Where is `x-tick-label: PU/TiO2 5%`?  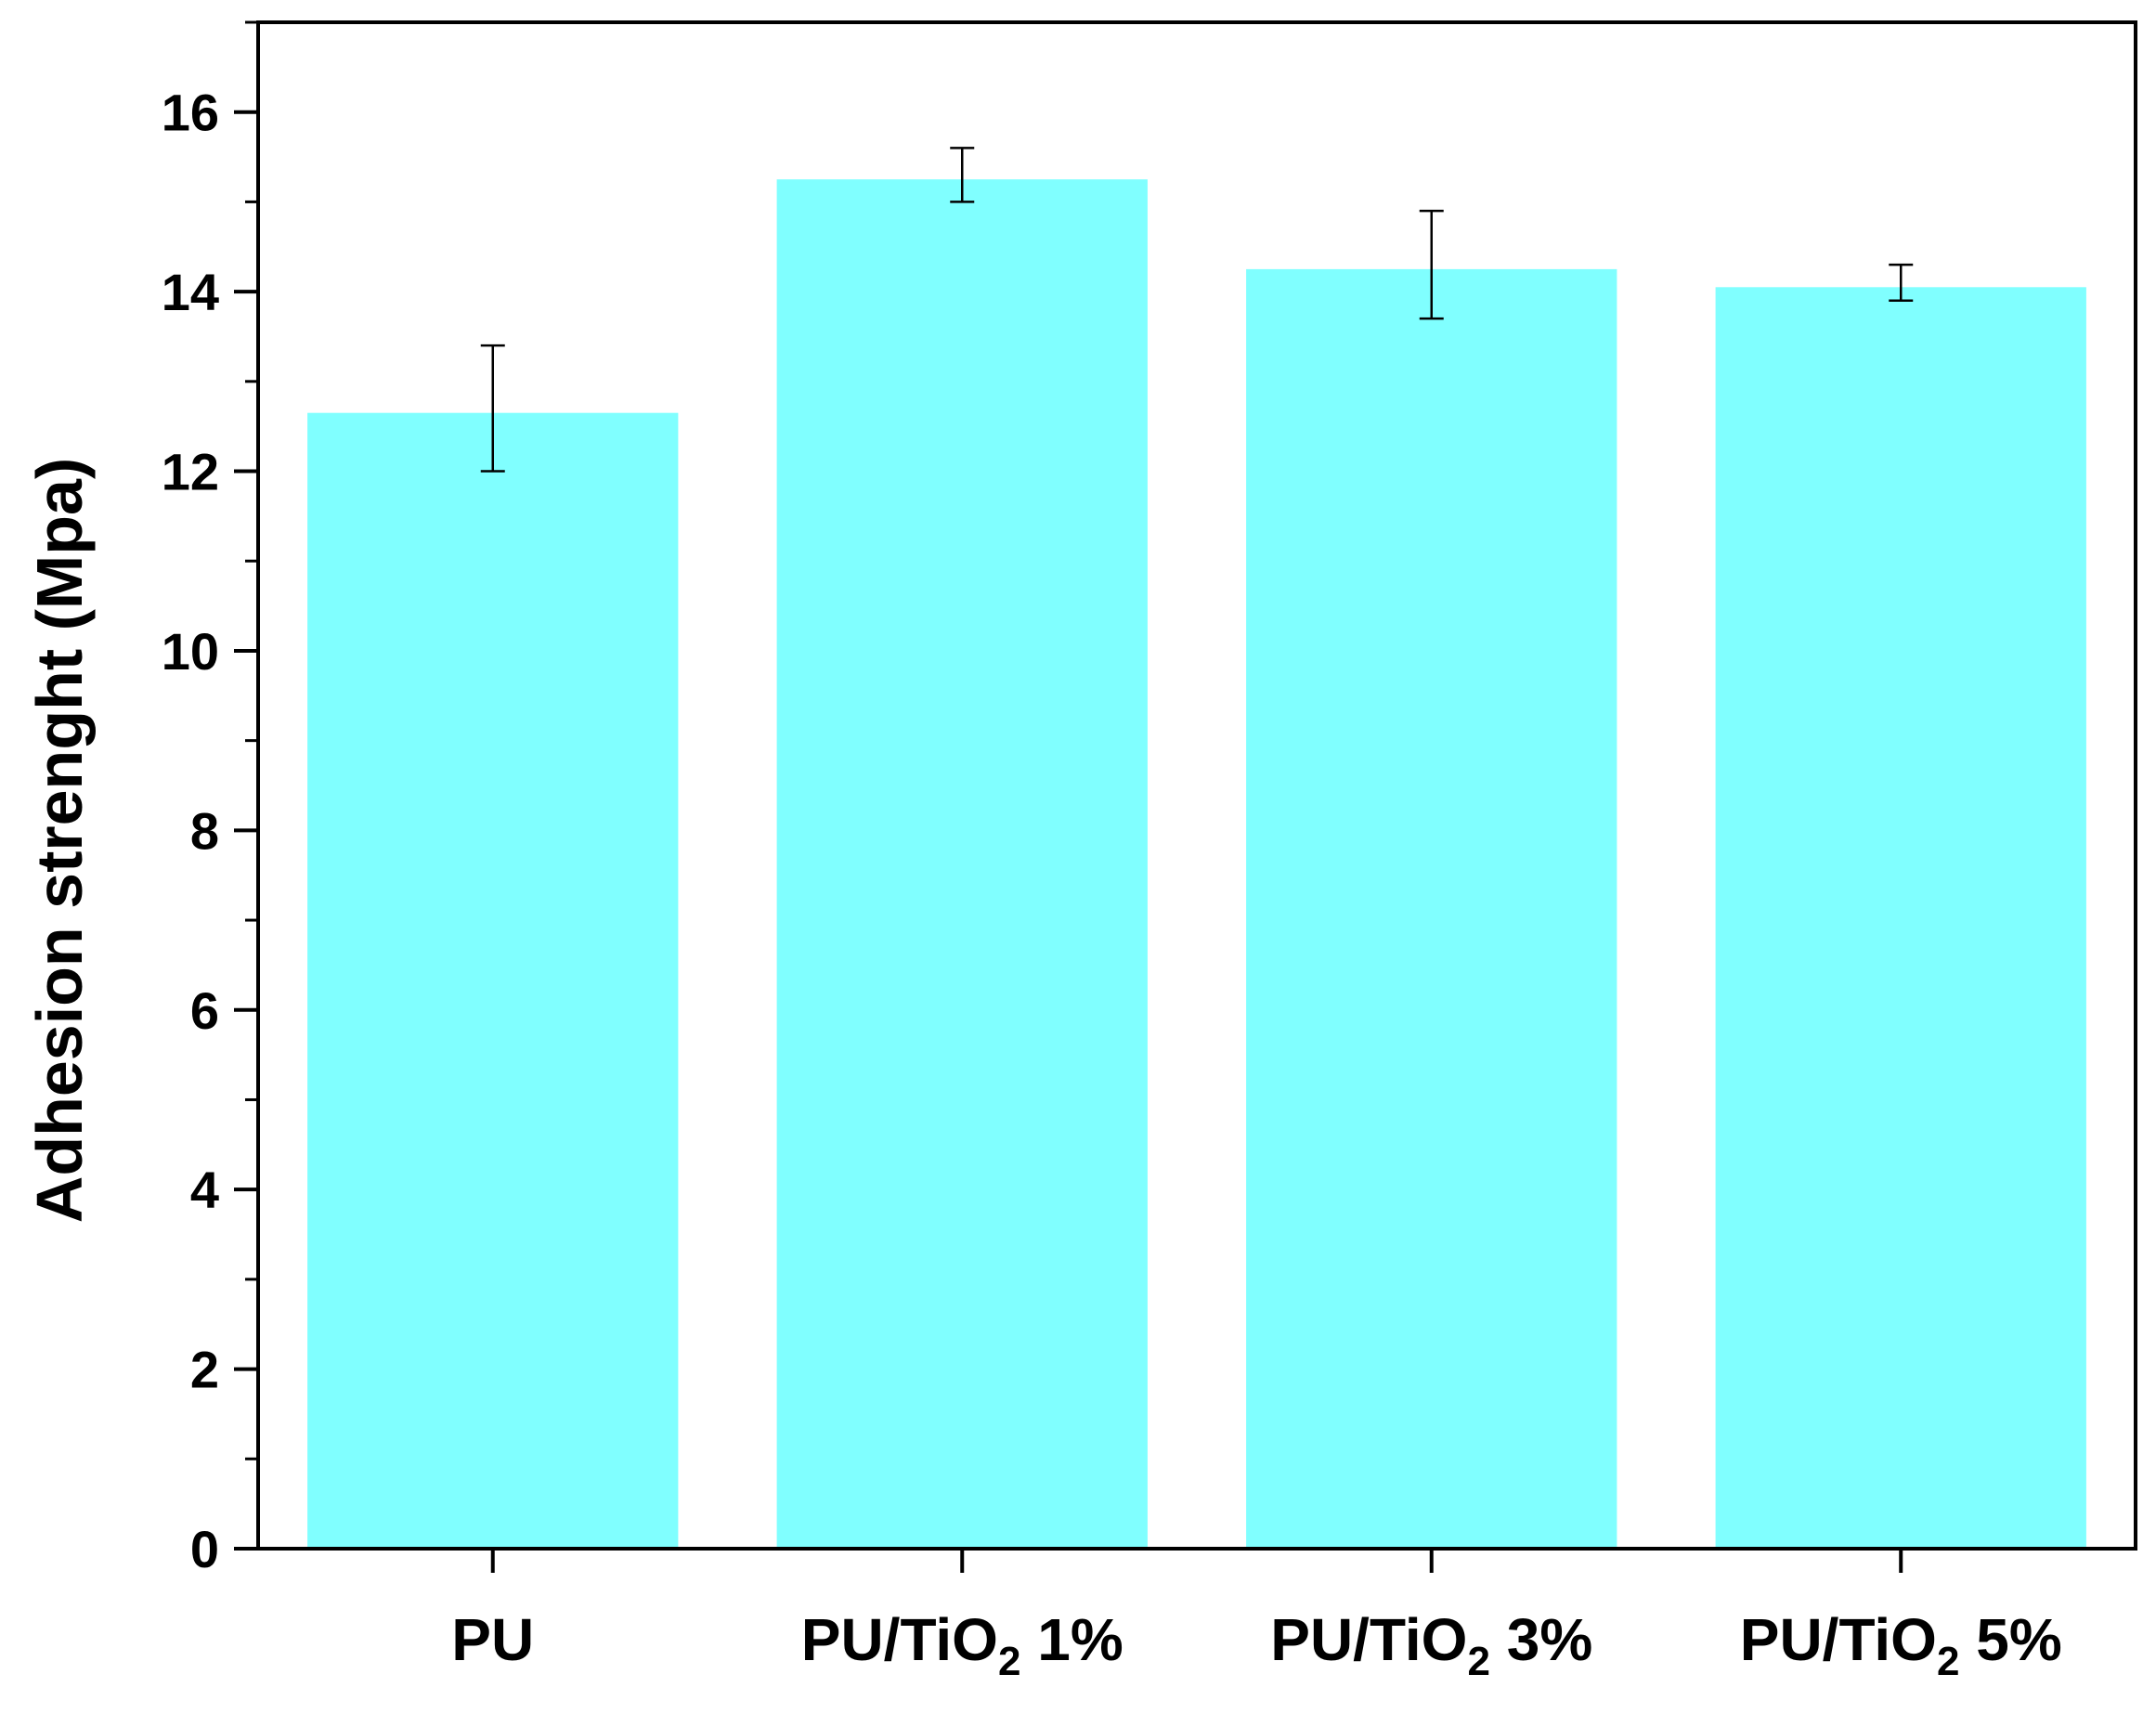
x-tick-label: PU/TiO2 5% is located at coordinates (1901, 1645).